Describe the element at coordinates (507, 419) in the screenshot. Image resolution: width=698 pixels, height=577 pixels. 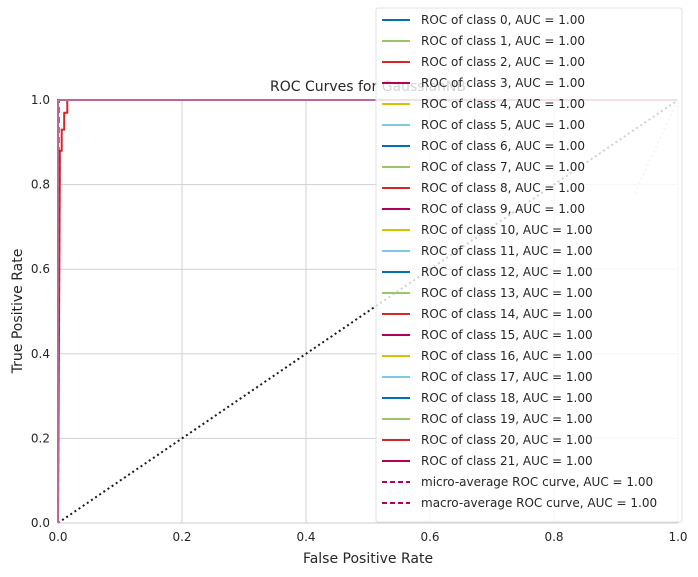
I see `legend-label-19: ROC of class 19, AUC = 1.00` at that location.